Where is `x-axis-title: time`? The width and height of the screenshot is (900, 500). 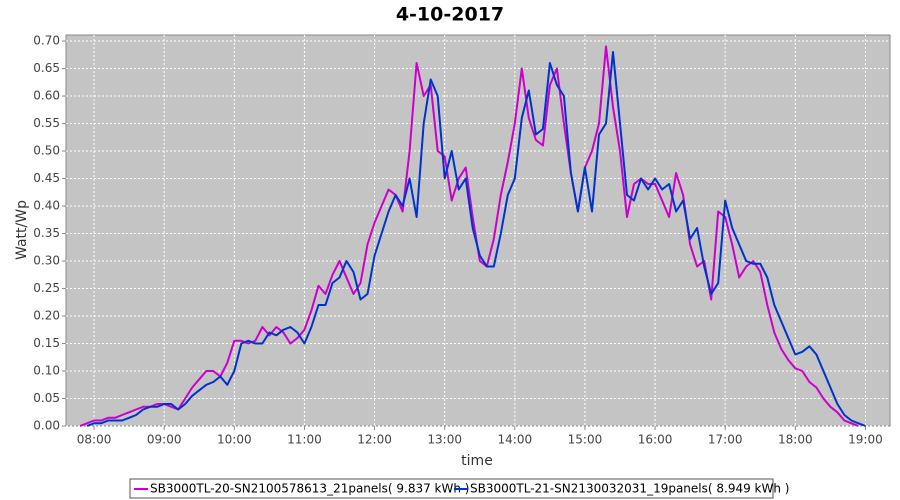 x-axis-title: time is located at coordinates (477, 461).